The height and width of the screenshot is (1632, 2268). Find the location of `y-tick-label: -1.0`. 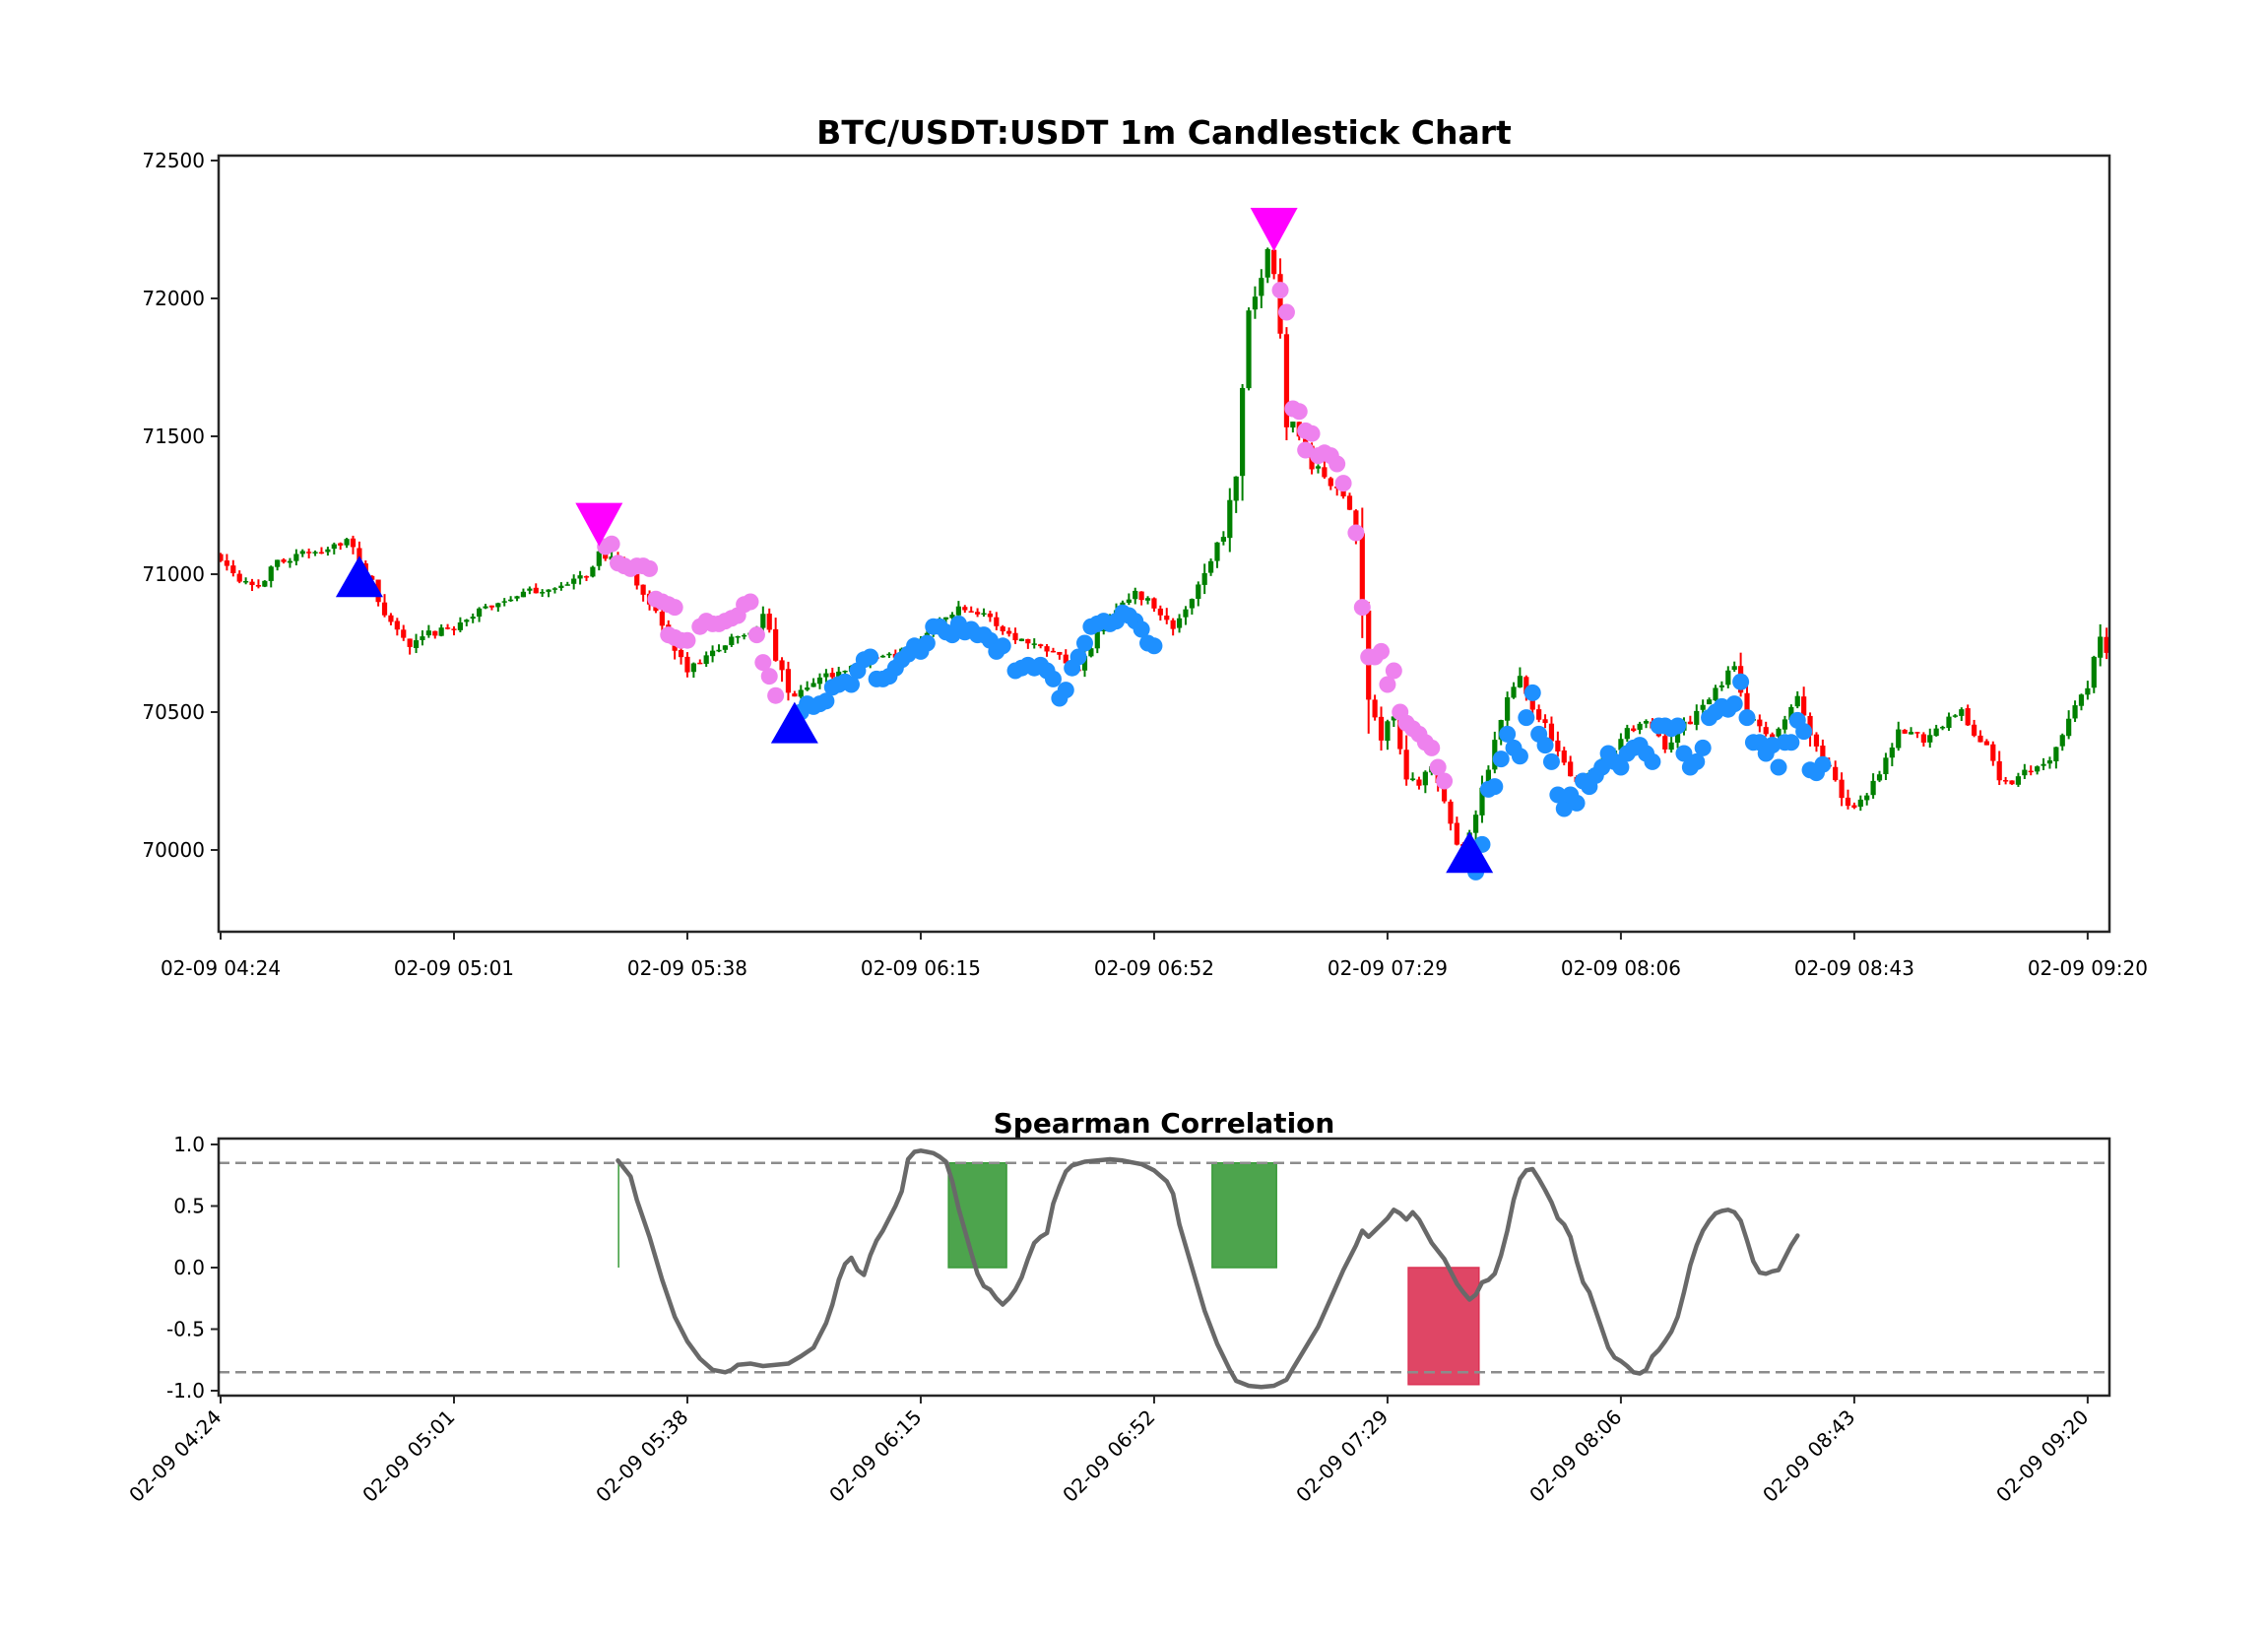

y-tick-label: -1.0 is located at coordinates (186, 1391).